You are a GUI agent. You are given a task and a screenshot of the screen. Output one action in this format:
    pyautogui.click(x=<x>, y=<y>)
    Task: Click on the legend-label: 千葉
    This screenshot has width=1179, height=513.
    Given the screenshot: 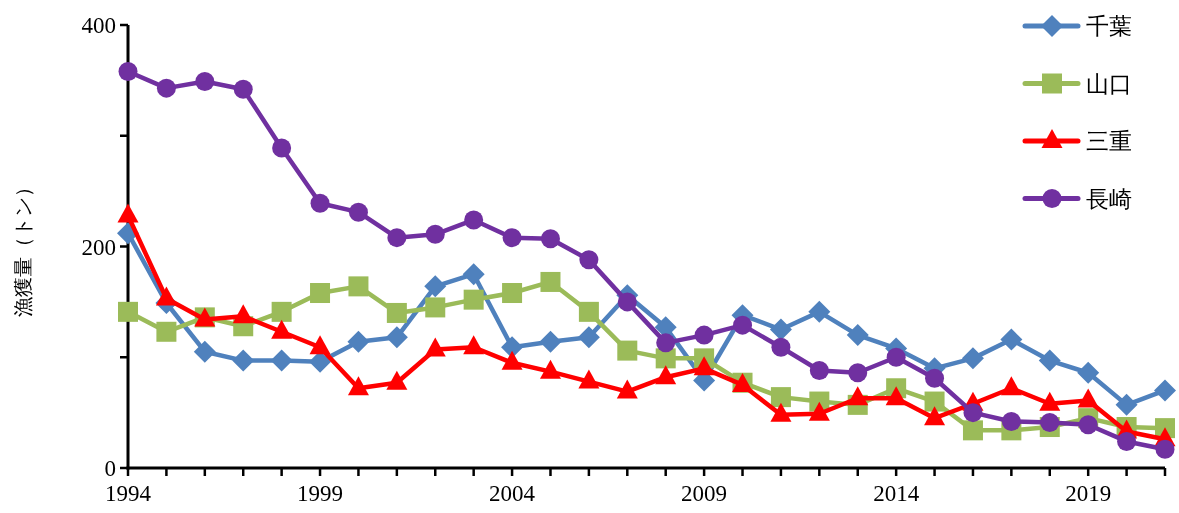 What is the action you would take?
    pyautogui.click(x=1109, y=26)
    